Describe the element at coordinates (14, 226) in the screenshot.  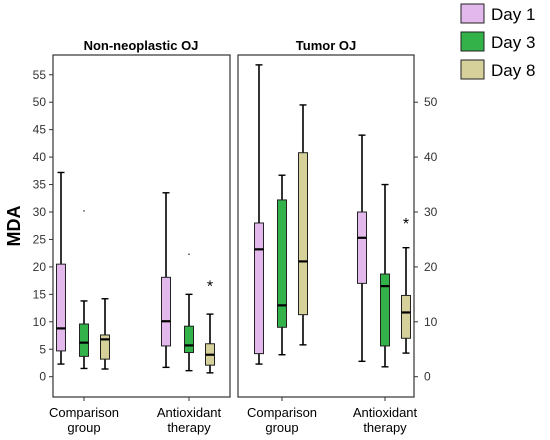
I see `y-axis-label: MDA` at that location.